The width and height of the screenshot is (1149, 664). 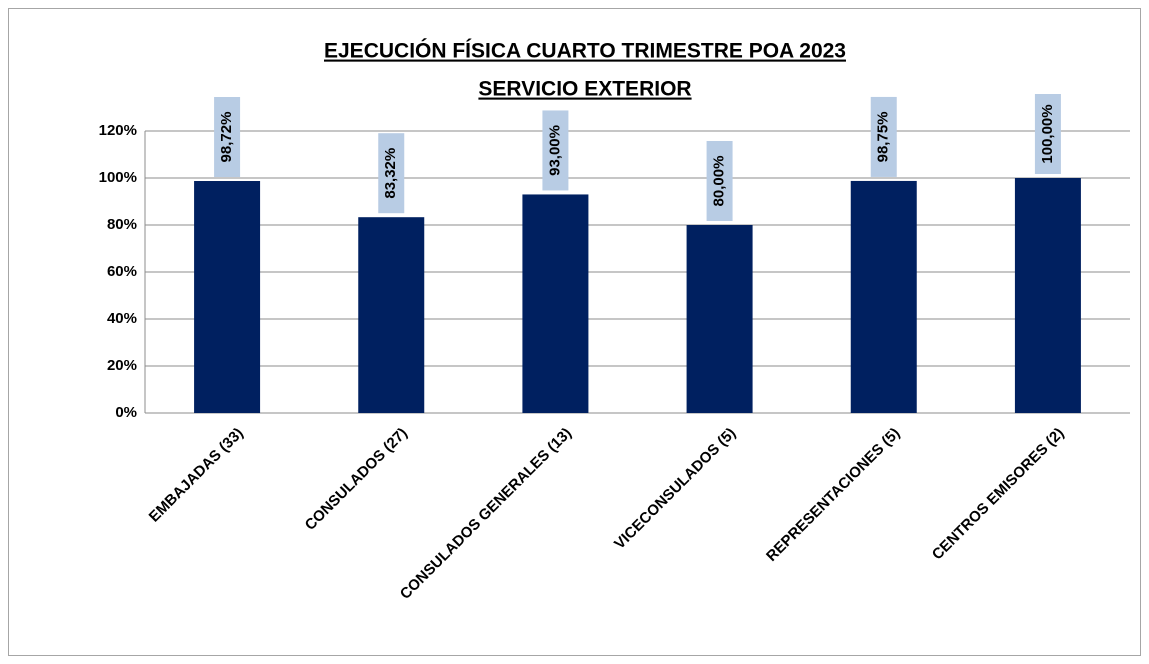 I want to click on y-tick-label: 40%, so click(x=122, y=318).